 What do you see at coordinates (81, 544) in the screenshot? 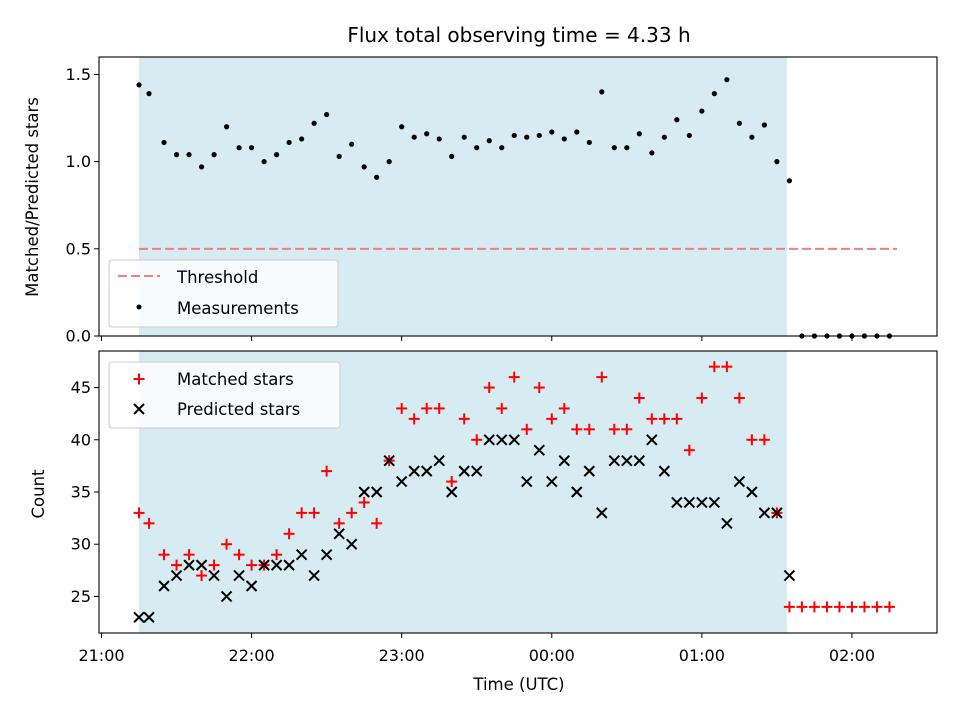
I see `y-tick-label: 30` at bounding box center [81, 544].